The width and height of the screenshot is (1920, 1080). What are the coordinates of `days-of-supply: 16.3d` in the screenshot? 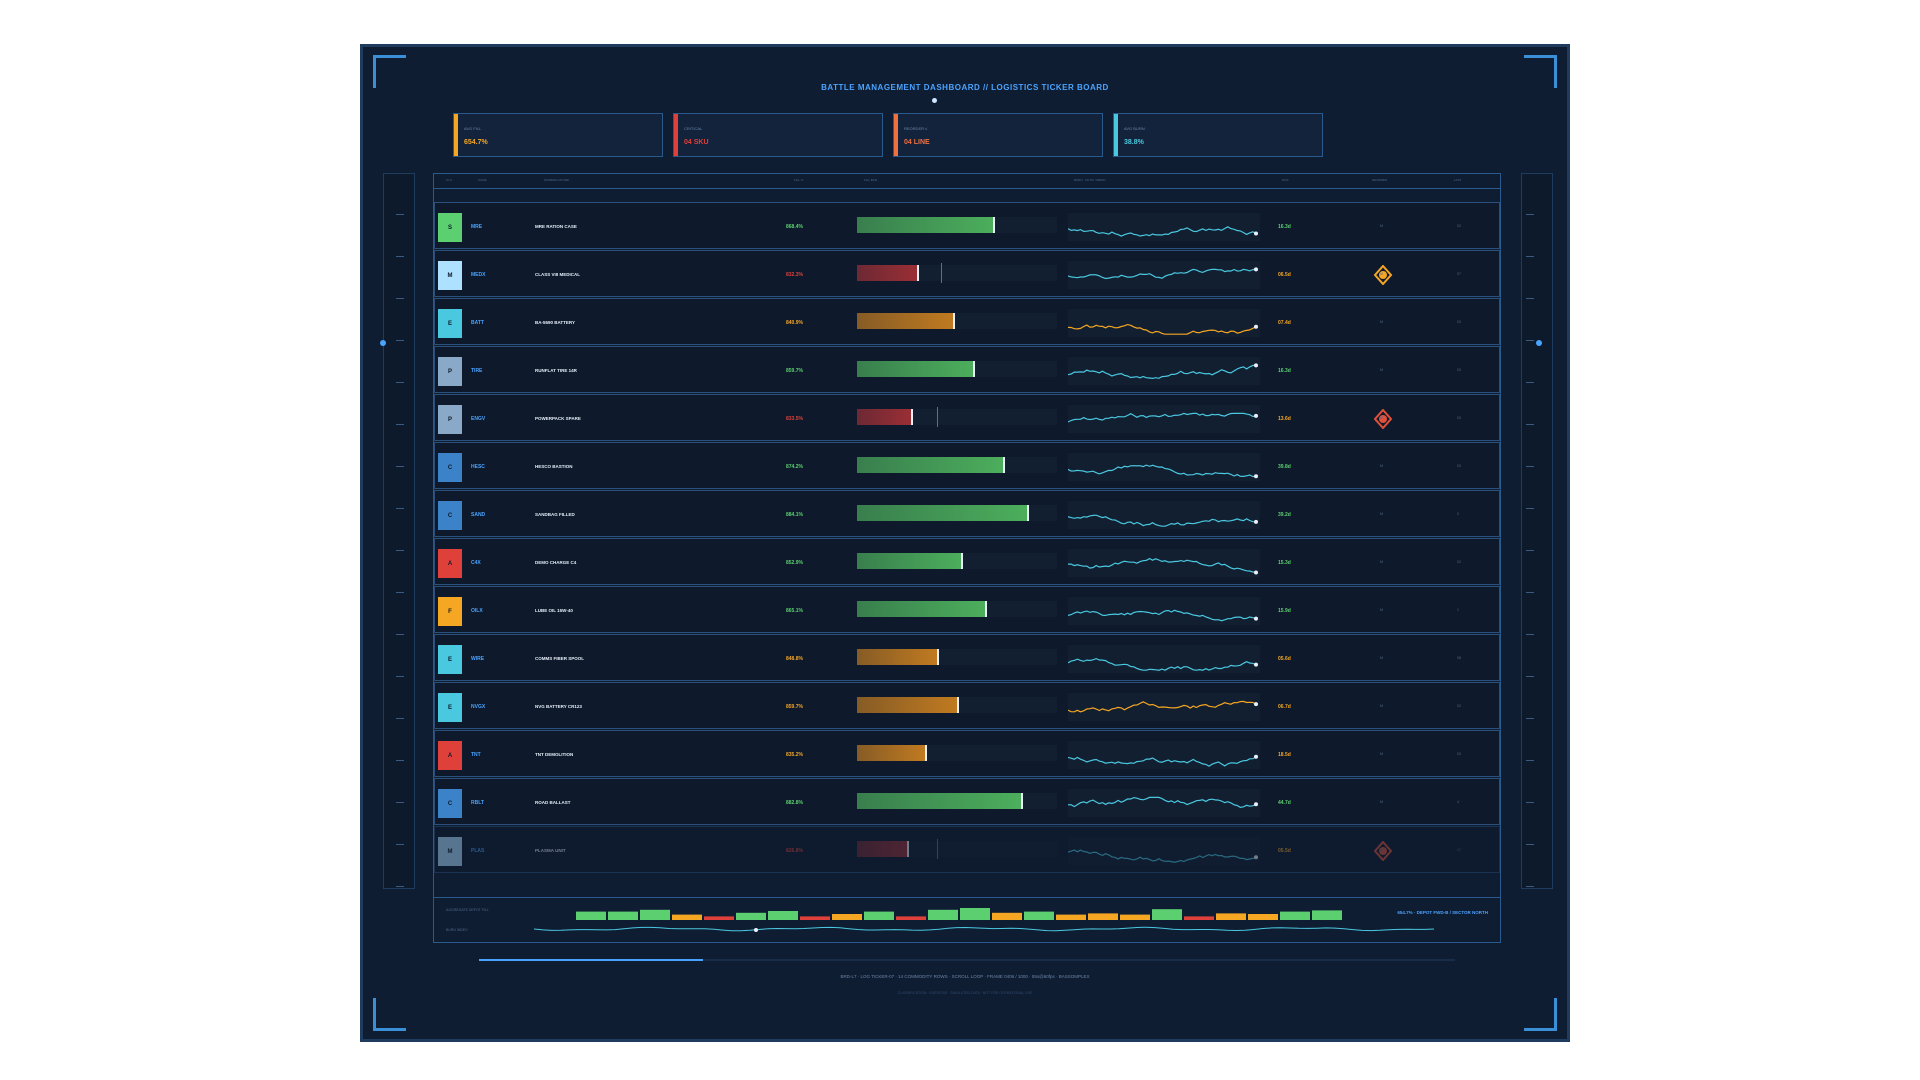 It's located at (1284, 227).